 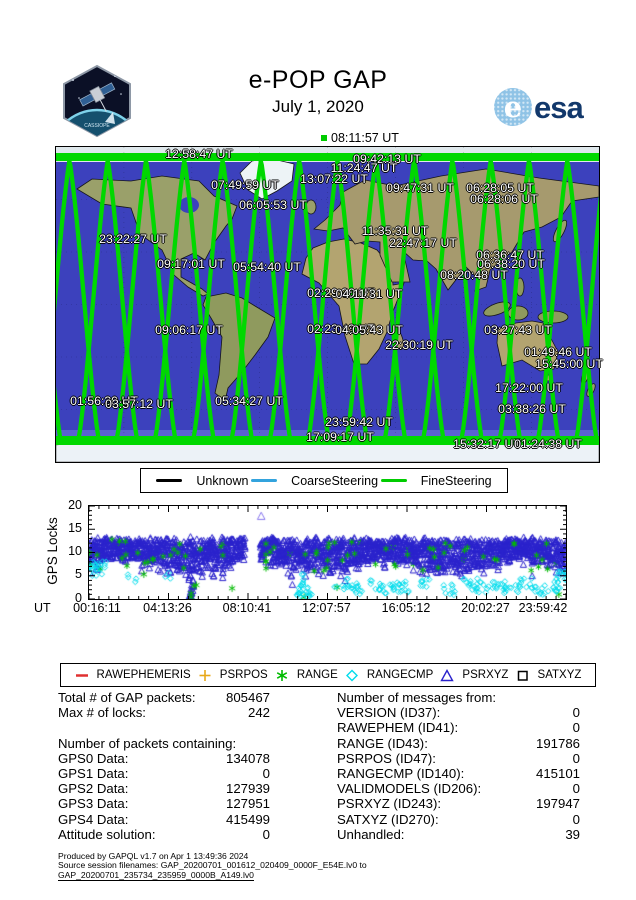 I want to click on stat-label: GPS4 Data:, so click(x=93, y=819).